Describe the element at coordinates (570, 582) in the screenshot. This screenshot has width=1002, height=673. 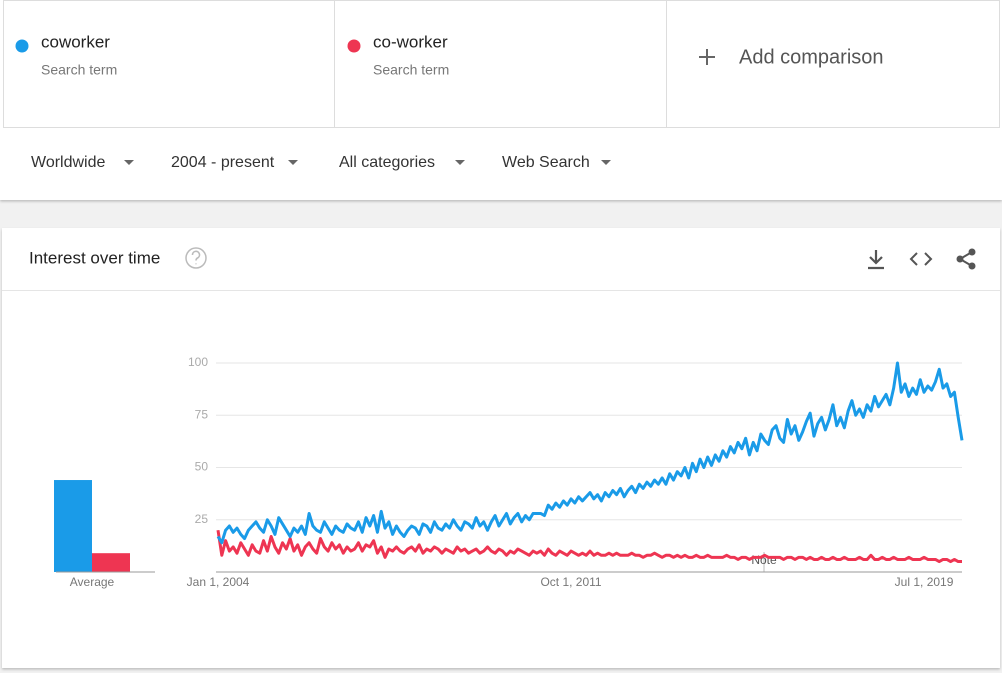
I see `x-tick-label: Oct 1, 2011` at that location.